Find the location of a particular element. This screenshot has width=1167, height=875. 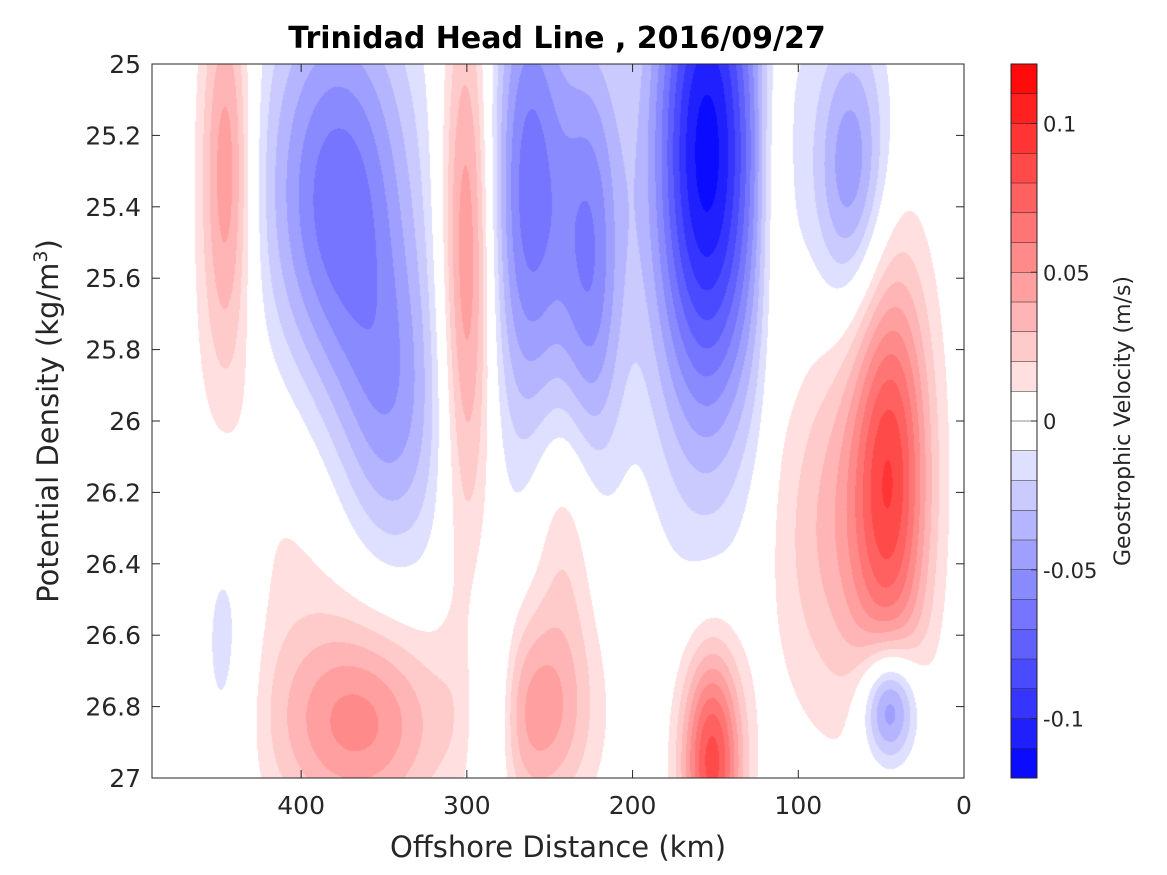

x-tick-label: 0 is located at coordinates (964, 805).